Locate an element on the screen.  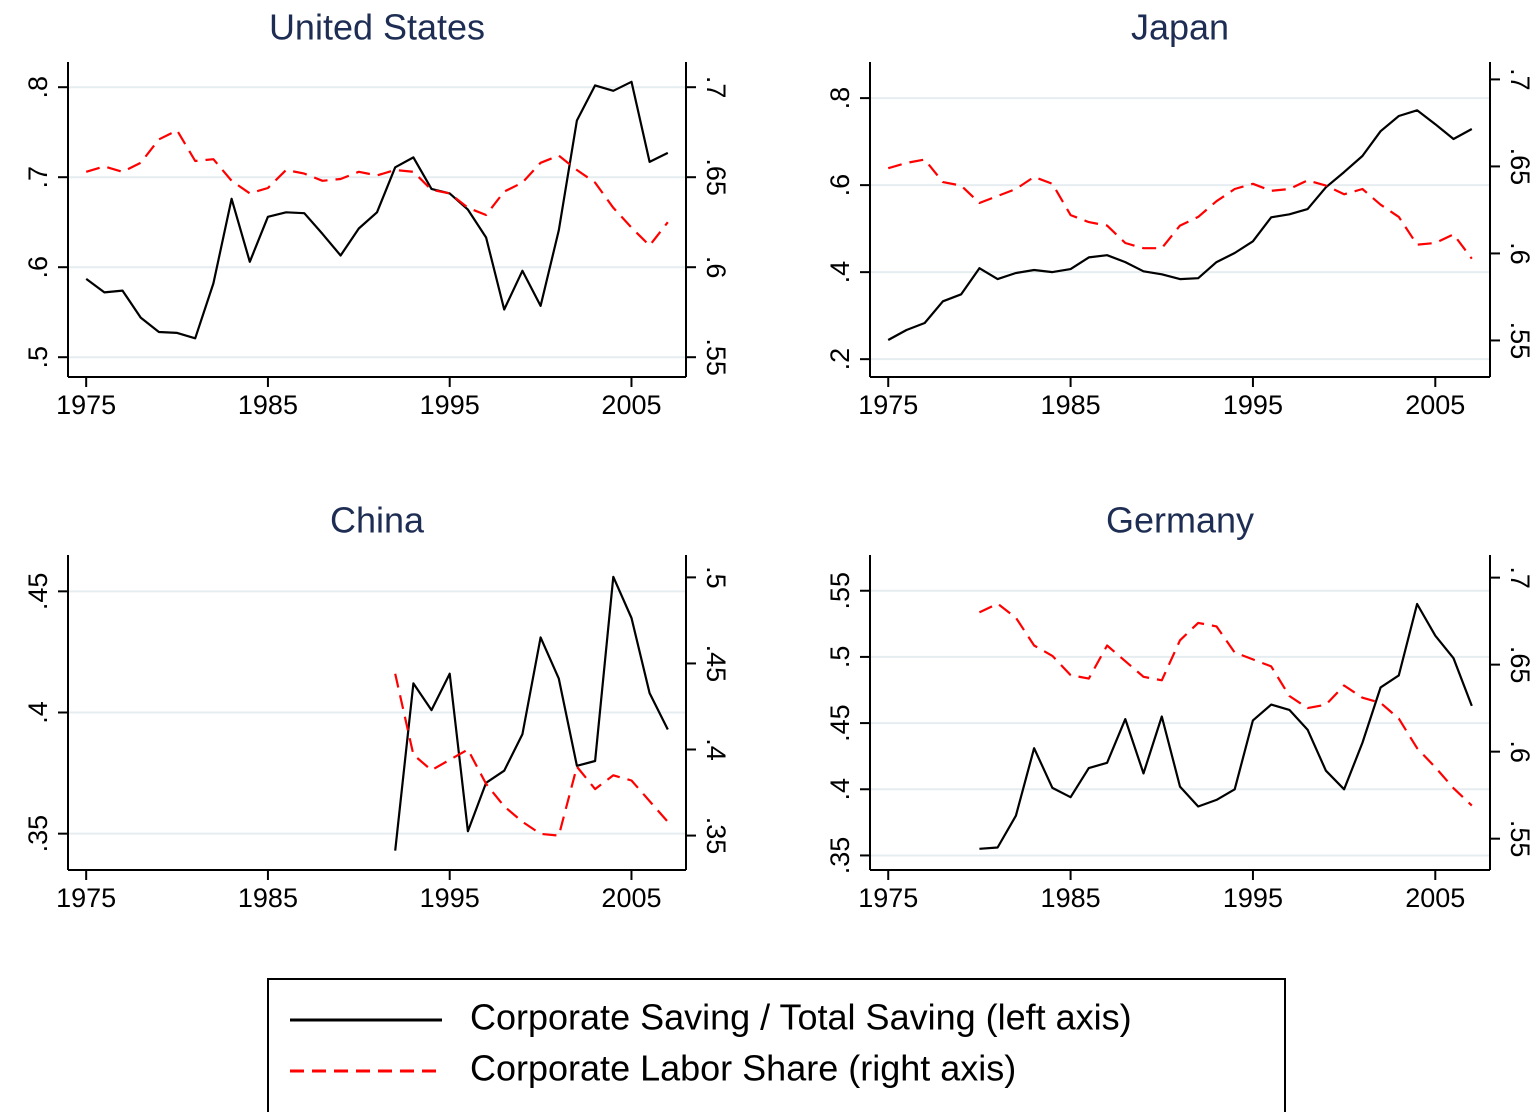
legend-box is located at coordinates (776, 1045).